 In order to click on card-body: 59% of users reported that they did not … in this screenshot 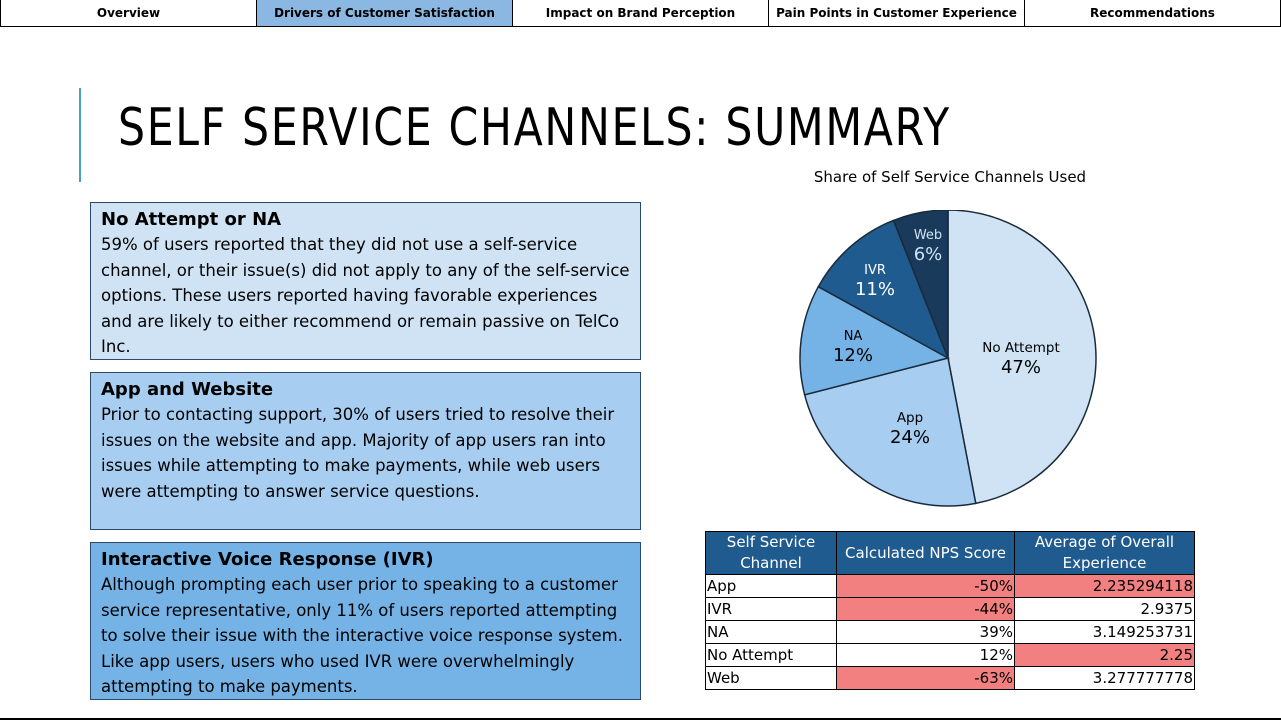, I will do `click(365, 295)`.